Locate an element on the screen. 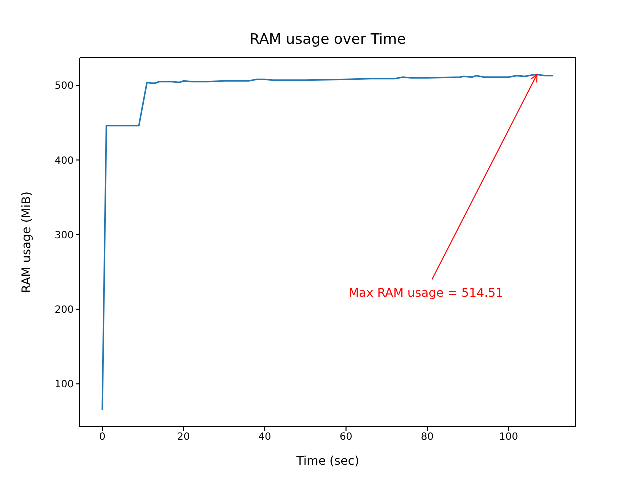 This screenshot has width=640, height=480. y-tick-label: 200 is located at coordinates (64, 310).